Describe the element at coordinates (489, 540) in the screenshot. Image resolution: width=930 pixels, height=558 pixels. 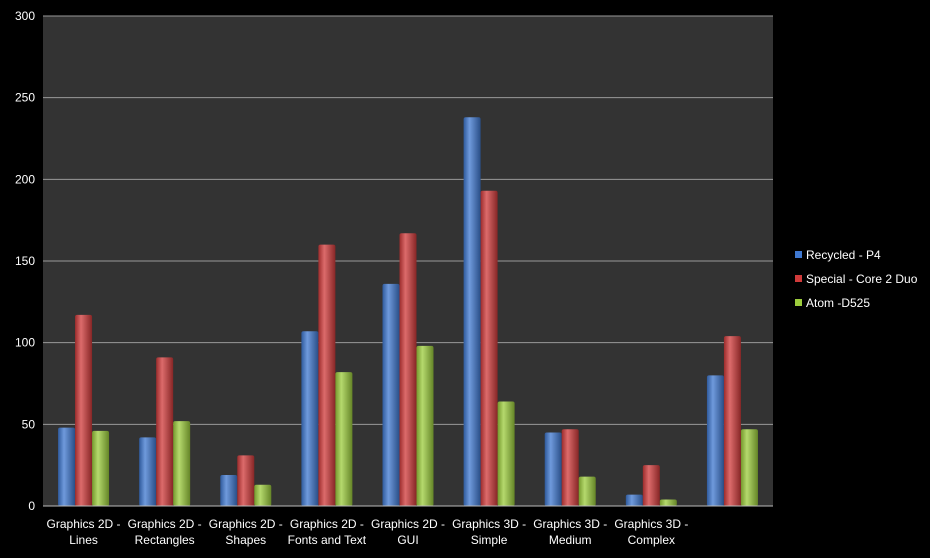
I see `x-tick-label: Simple` at that location.